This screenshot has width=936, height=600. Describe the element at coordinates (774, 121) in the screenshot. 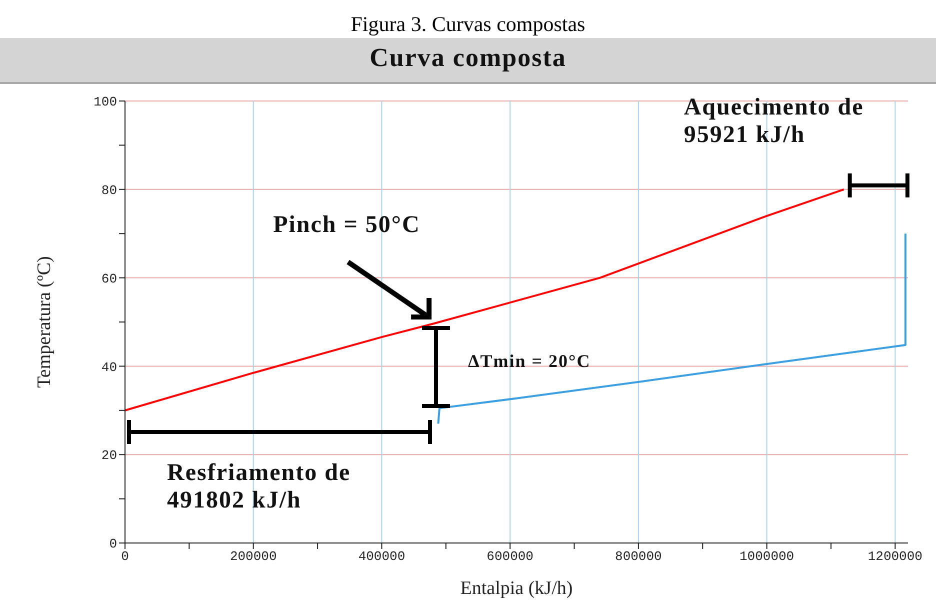

I see `annotation: Aquecimento de 95921 kJ/h` at that location.